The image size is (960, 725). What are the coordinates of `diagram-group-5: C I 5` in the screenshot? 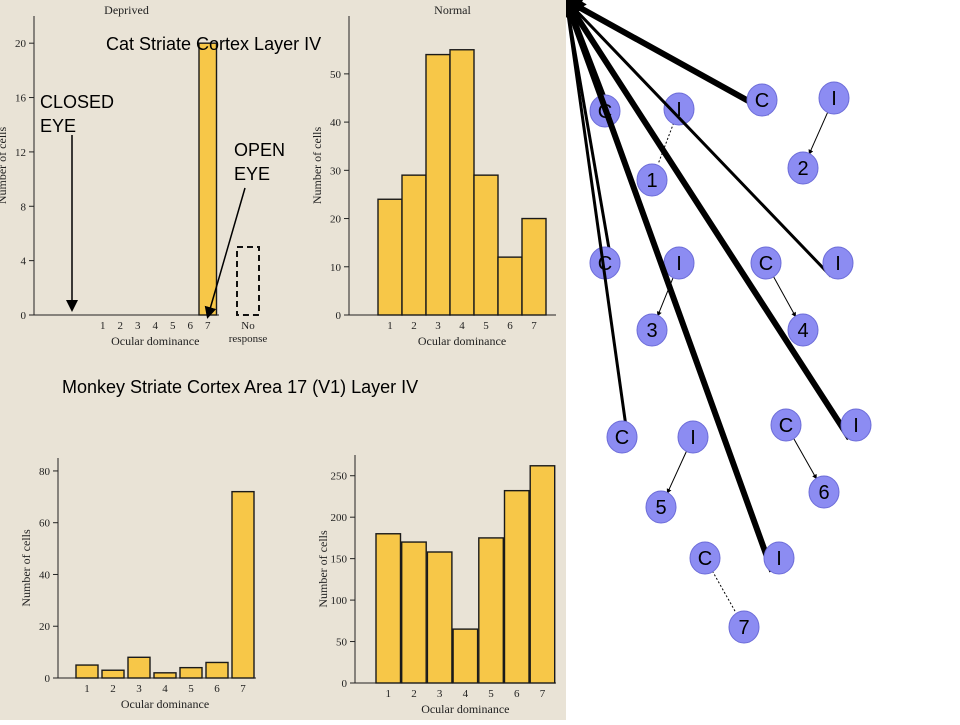 It's located at (634, 262).